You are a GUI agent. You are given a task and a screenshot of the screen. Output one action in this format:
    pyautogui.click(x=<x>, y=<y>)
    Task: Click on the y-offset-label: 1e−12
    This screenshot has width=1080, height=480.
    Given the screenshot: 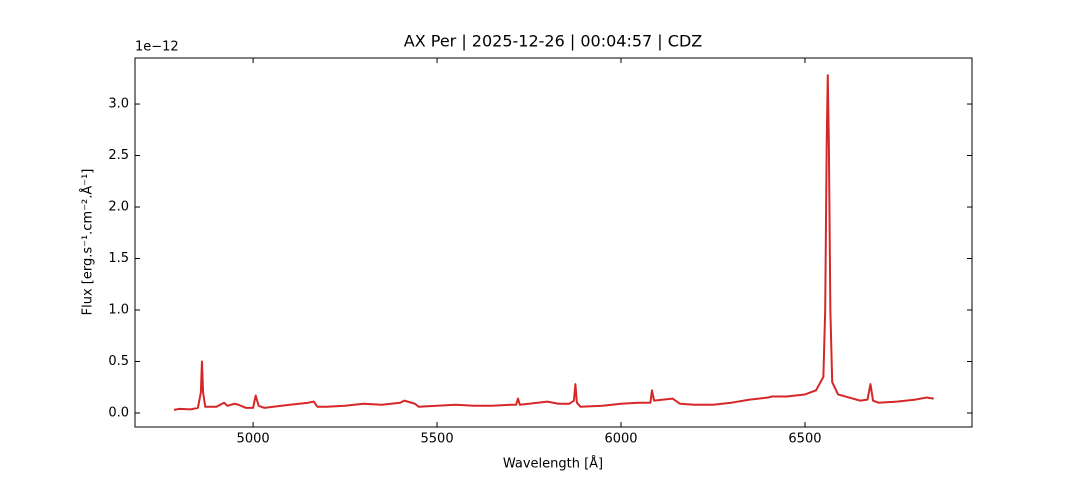 What is the action you would take?
    pyautogui.click(x=157, y=47)
    